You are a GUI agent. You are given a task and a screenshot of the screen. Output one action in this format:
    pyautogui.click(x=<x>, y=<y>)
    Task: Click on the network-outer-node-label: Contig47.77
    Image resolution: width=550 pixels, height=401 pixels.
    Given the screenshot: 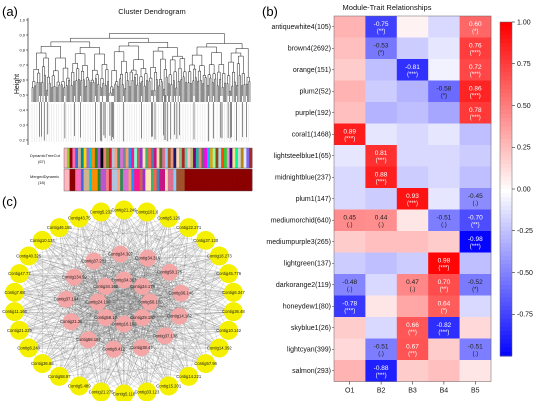 What is the action you would take?
    pyautogui.click(x=19, y=273)
    